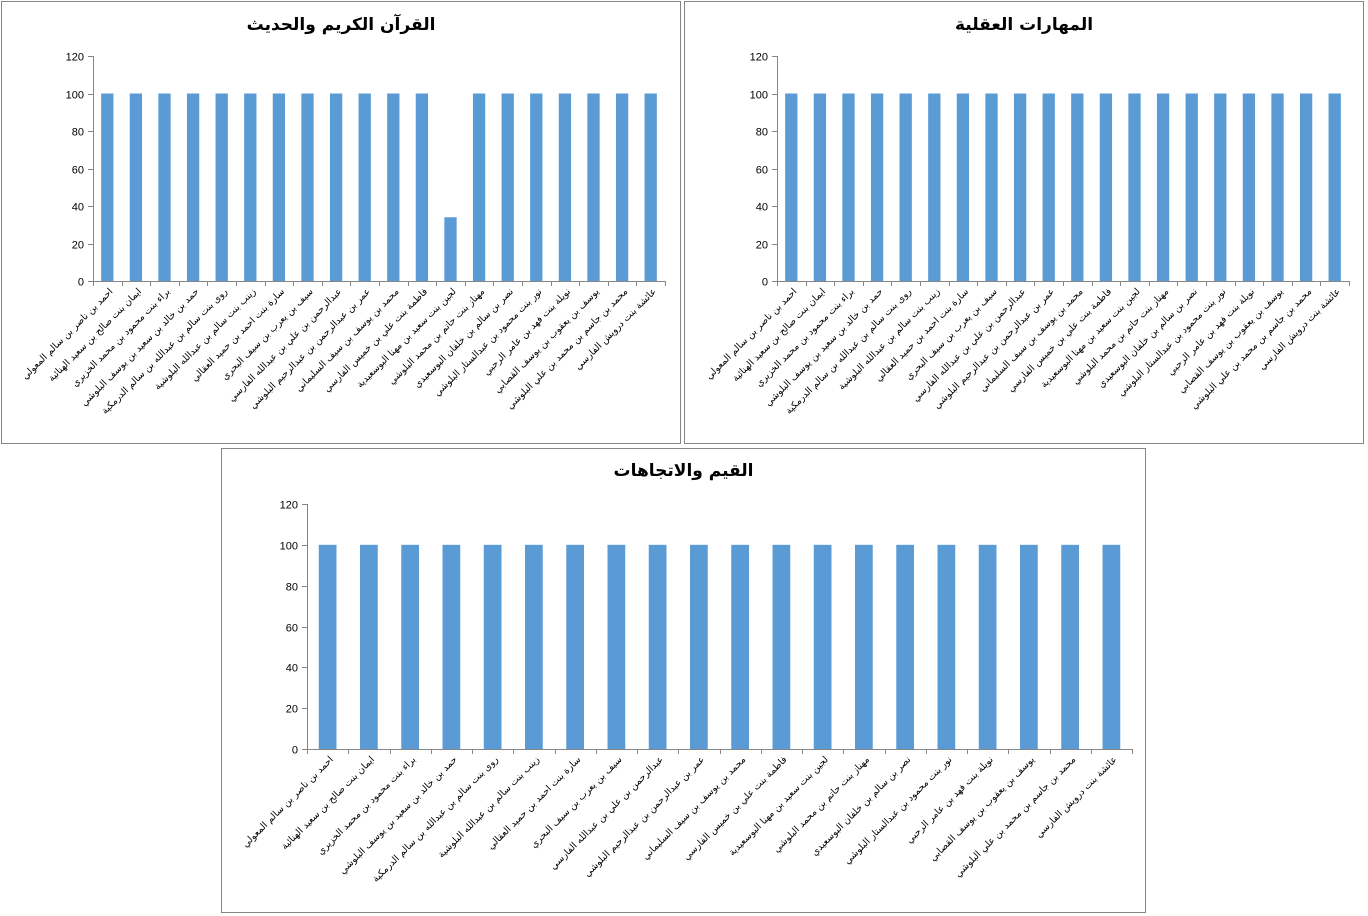  What do you see at coordinates (341, 25) in the screenshot?
I see `chart-title: القرآن الكريم والحديث` at bounding box center [341, 25].